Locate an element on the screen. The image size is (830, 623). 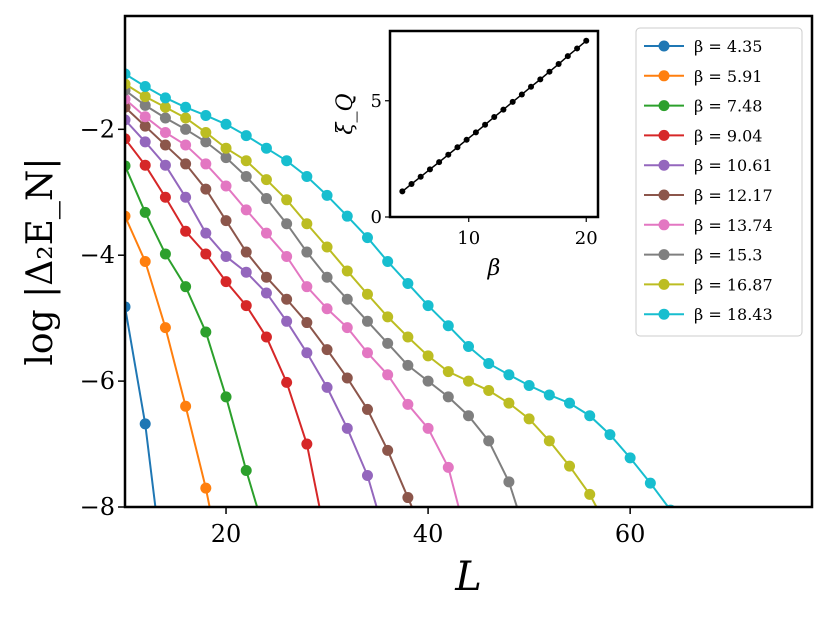
legend-item-2: β = 7.48 is located at coordinates (703, 106).